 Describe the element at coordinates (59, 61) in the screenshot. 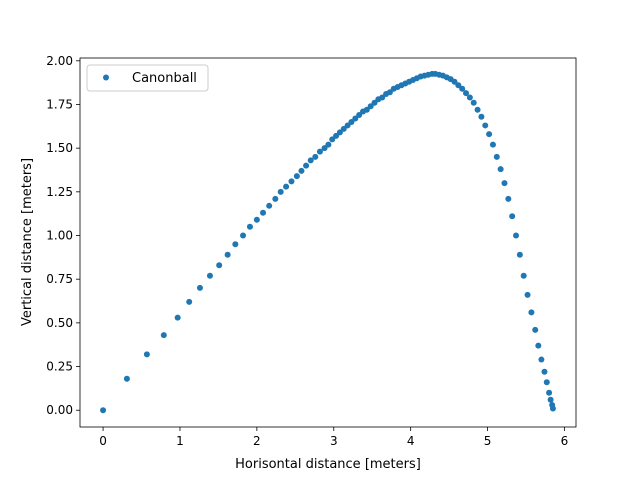

I see `y-tick-label: 2.00` at that location.